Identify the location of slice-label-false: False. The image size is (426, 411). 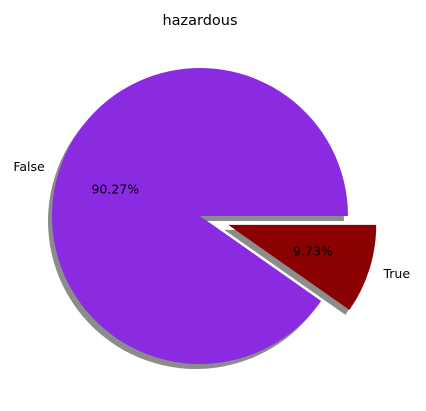
(29, 166).